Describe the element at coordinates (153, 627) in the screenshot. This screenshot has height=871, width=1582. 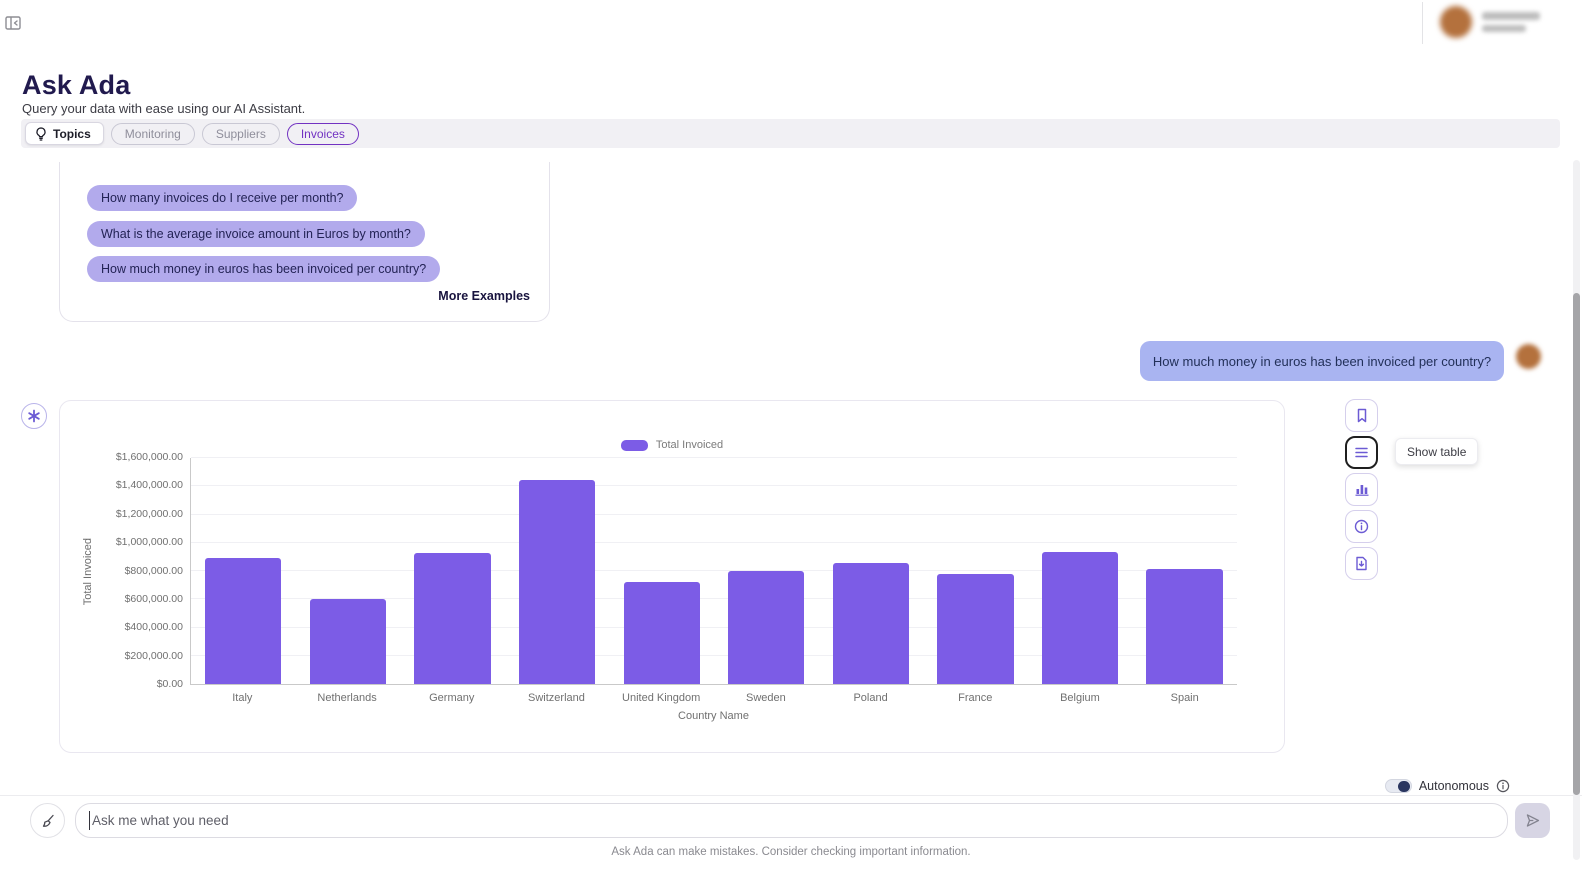
I see `y-tick-label: $400,000.00` at that location.